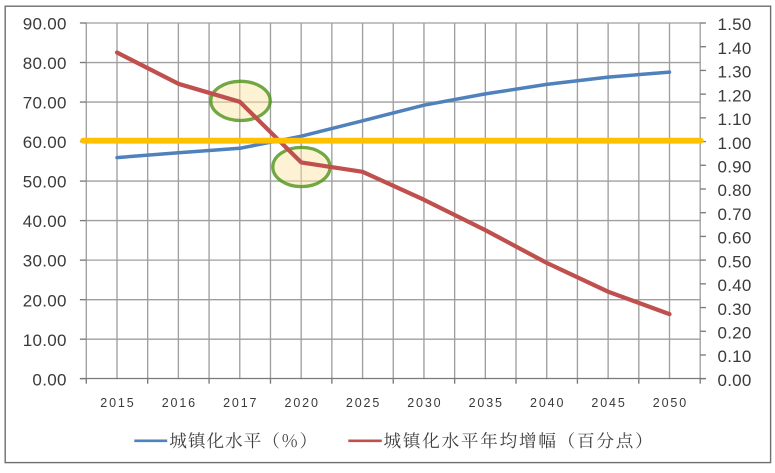 This screenshot has width=775, height=473. Describe the element at coordinates (423, 403) in the screenshot. I see `svg-text: 2030` at that location.